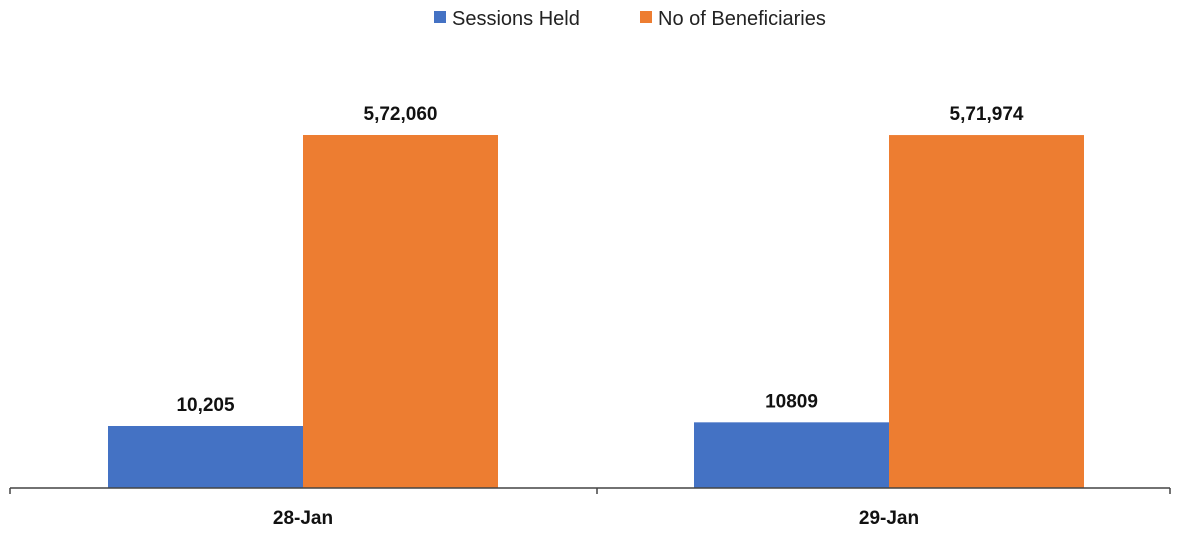 Image resolution: width=1180 pixels, height=533 pixels. Describe the element at coordinates (401, 114) in the screenshot. I see `data-label-beneficiaries-28-jan: 5,72,060` at that location.